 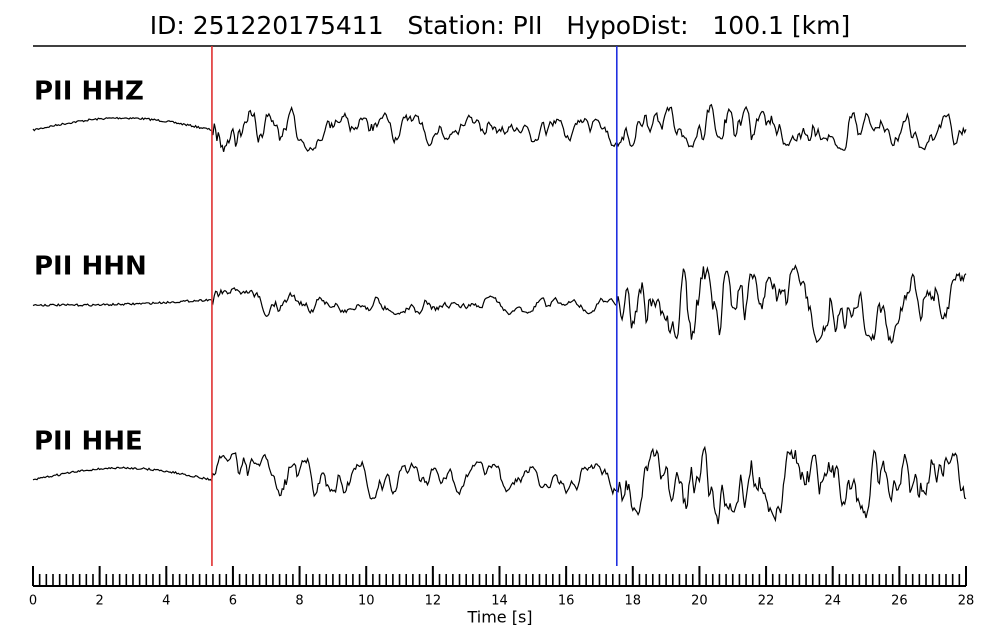 What do you see at coordinates (899, 601) in the screenshot?
I see `x-tick-label: 26` at bounding box center [899, 601].